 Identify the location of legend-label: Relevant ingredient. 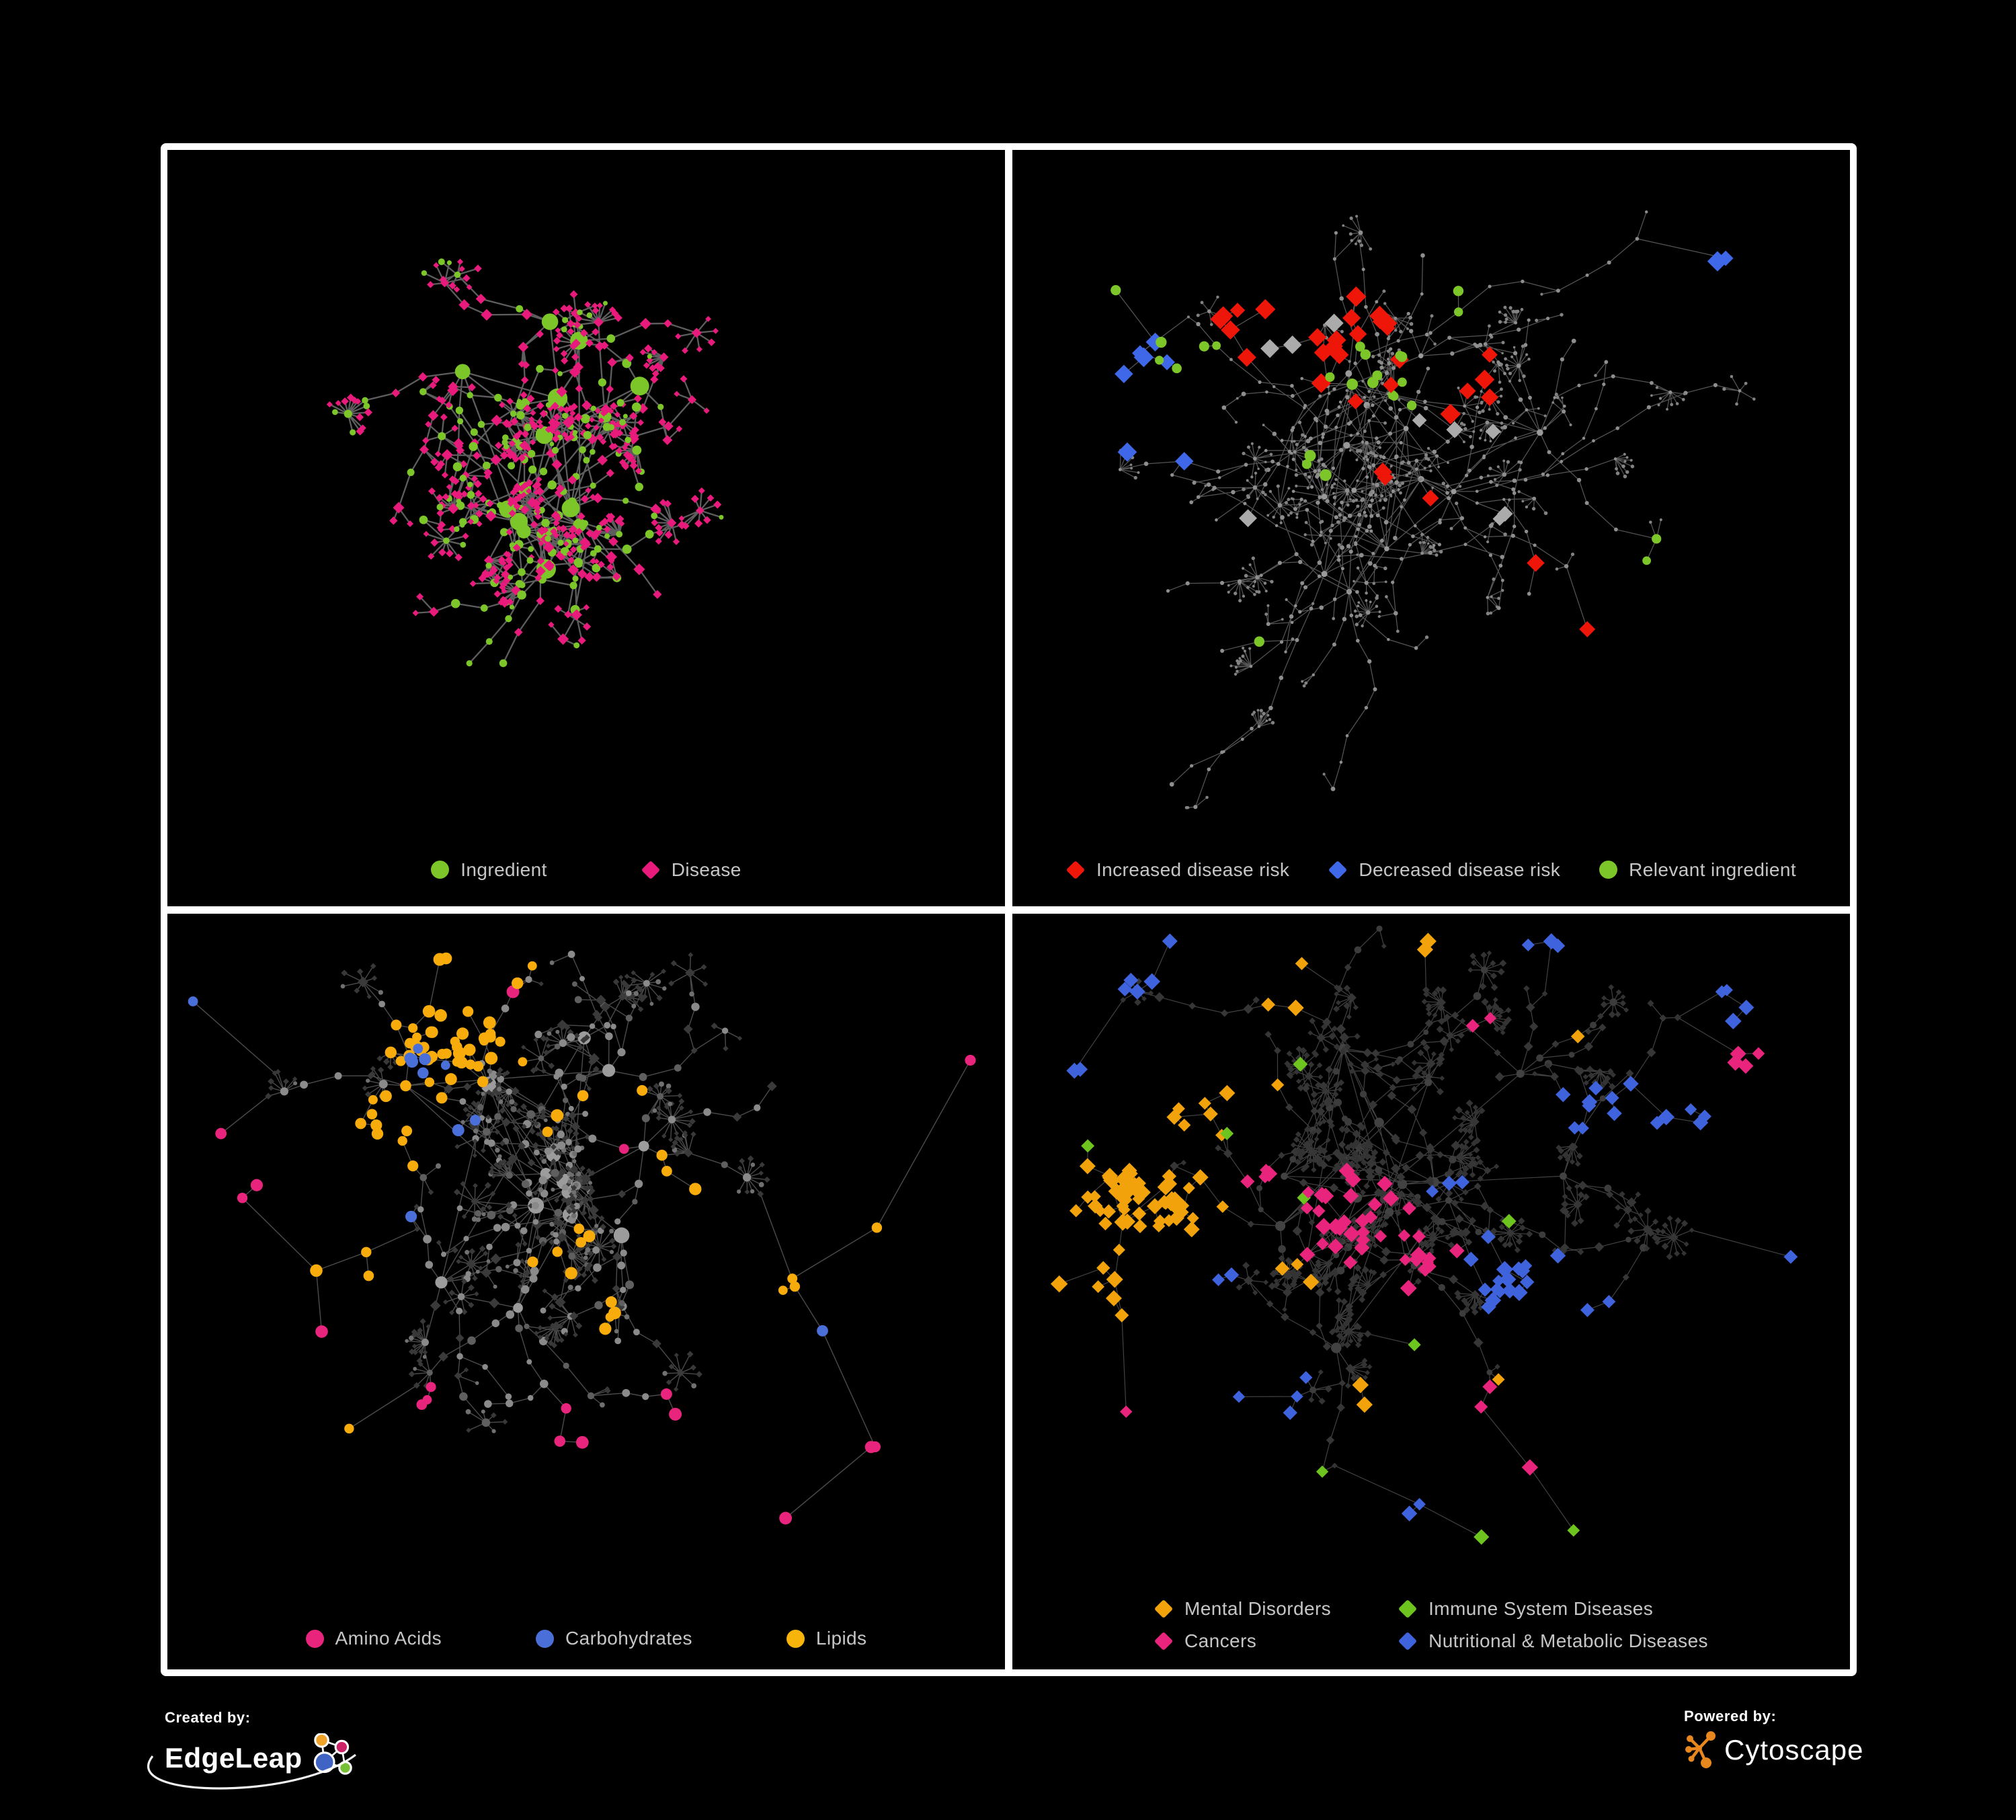
(1713, 869).